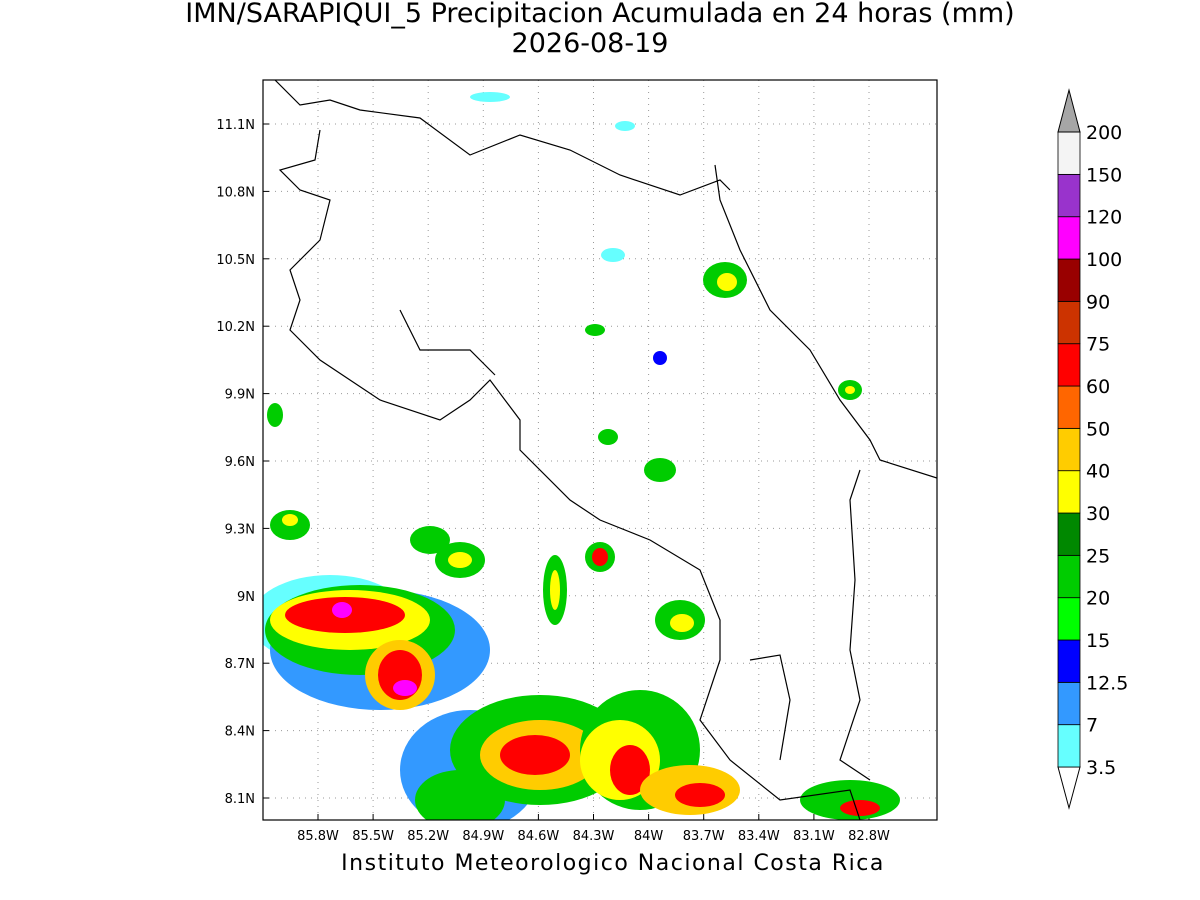 The width and height of the screenshot is (1200, 900). What do you see at coordinates (1069, 788) in the screenshot?
I see `colorbar-under` at bounding box center [1069, 788].